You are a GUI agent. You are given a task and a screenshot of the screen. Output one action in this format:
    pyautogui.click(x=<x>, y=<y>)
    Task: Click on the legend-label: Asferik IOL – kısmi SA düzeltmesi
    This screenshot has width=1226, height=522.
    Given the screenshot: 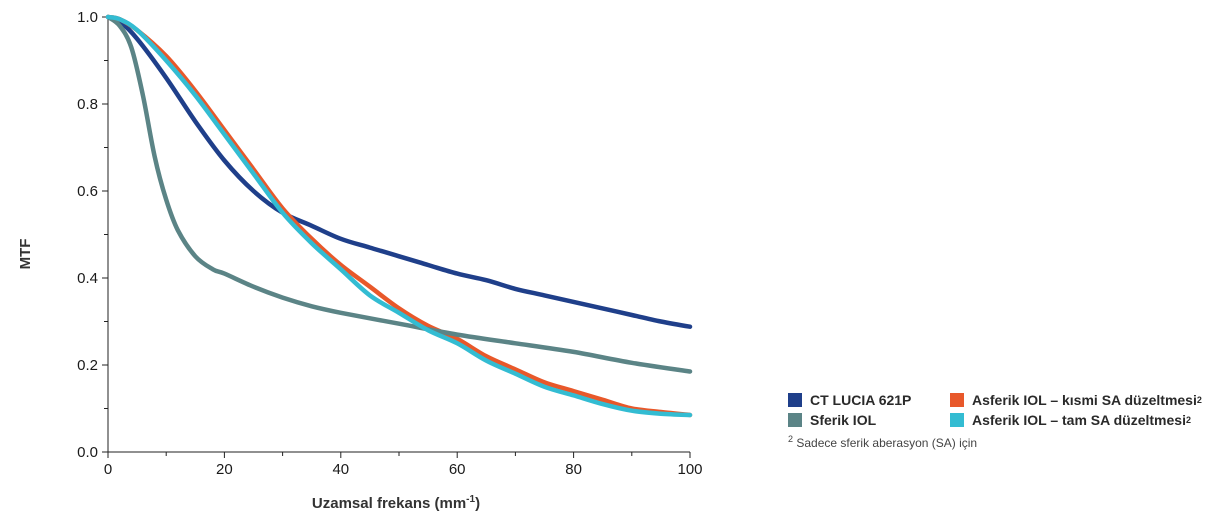 What is the action you would take?
    pyautogui.click(x=1084, y=400)
    